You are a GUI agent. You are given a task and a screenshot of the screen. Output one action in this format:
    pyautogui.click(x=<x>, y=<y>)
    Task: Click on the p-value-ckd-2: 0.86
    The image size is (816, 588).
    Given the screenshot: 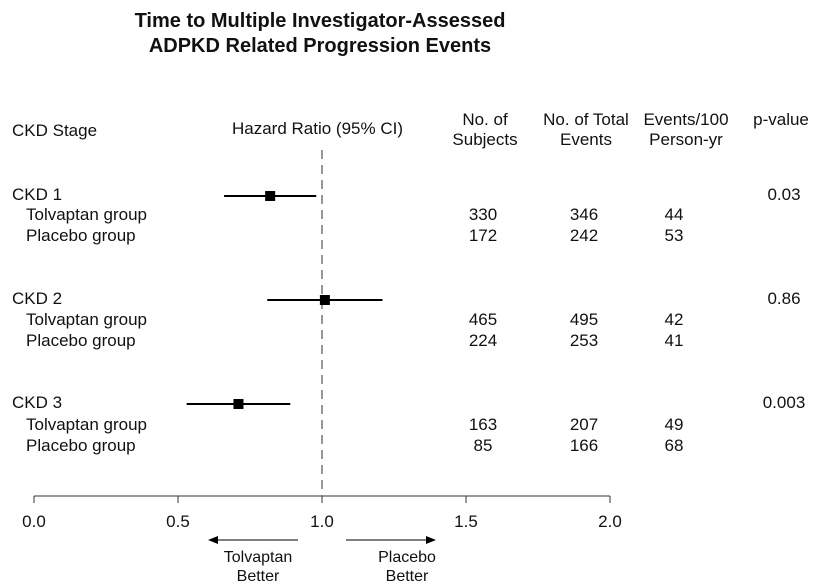 What is the action you would take?
    pyautogui.click(x=784, y=298)
    